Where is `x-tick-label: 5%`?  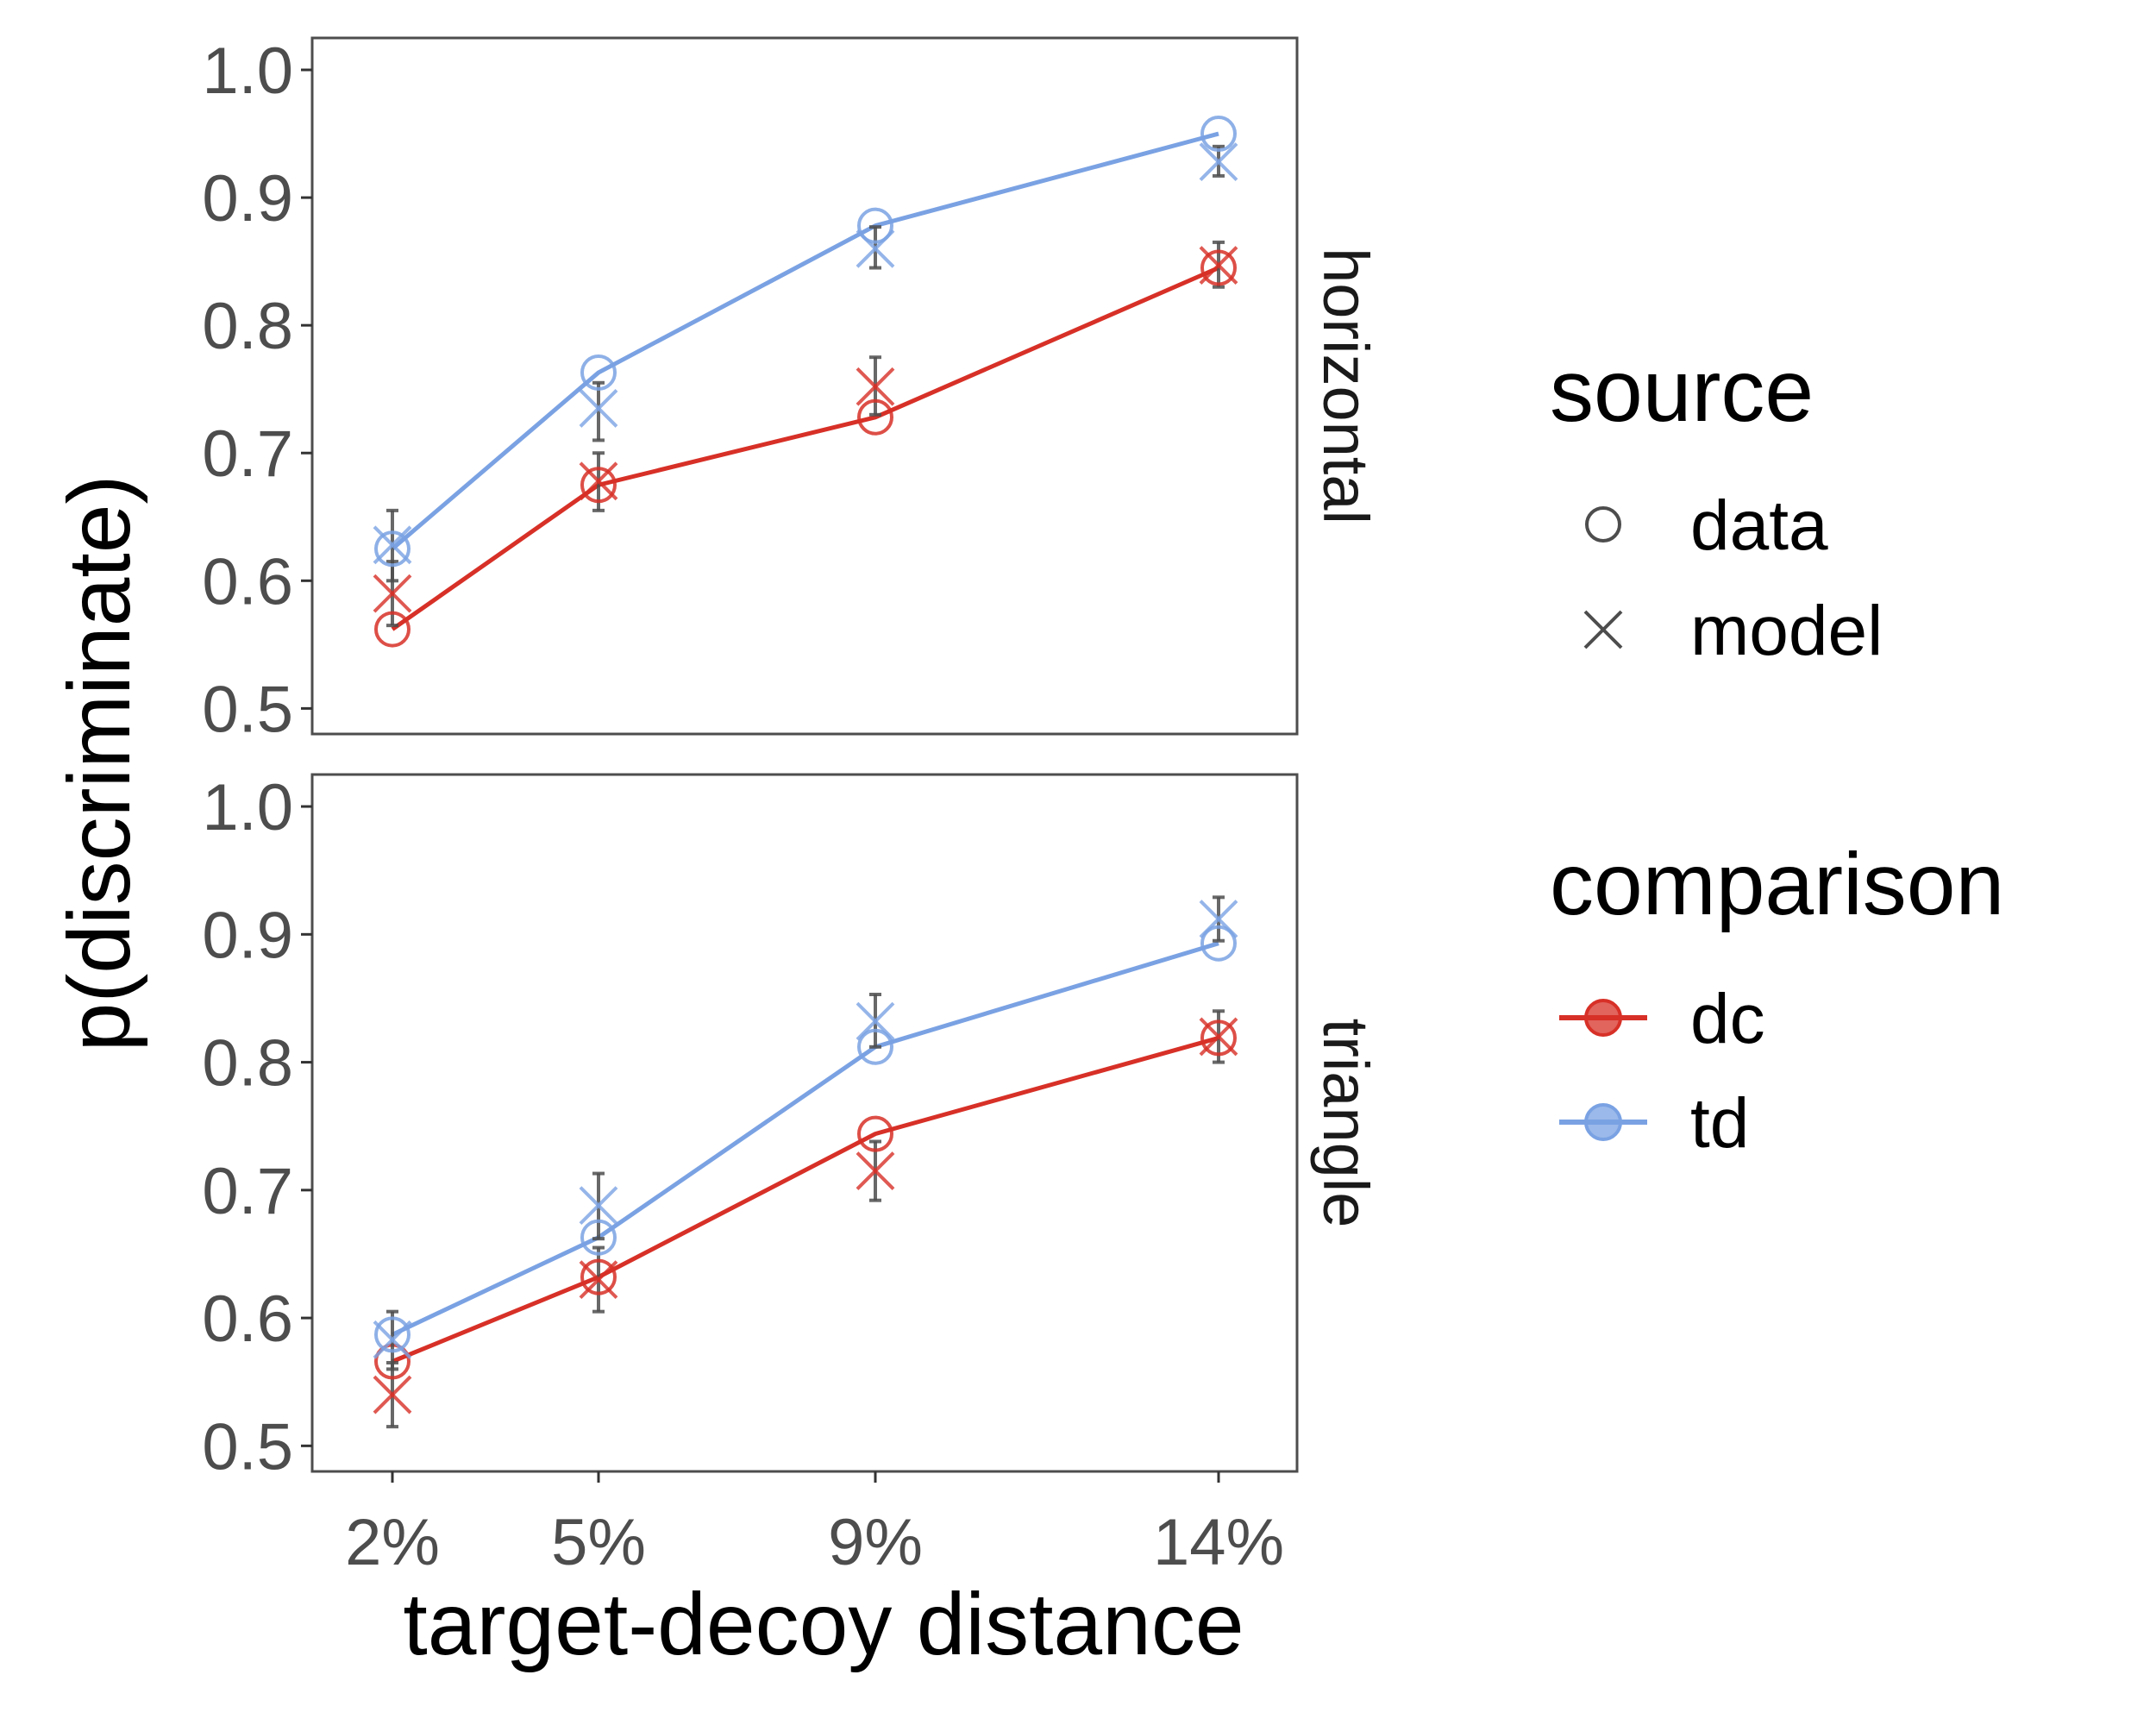
x-tick-label: 5% is located at coordinates (598, 1542).